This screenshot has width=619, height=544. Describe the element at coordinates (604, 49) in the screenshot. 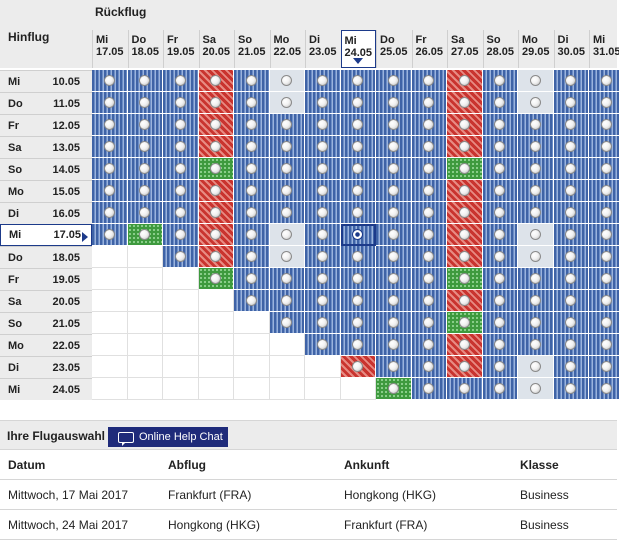

I see `return-day-header: Mi 31.05` at that location.